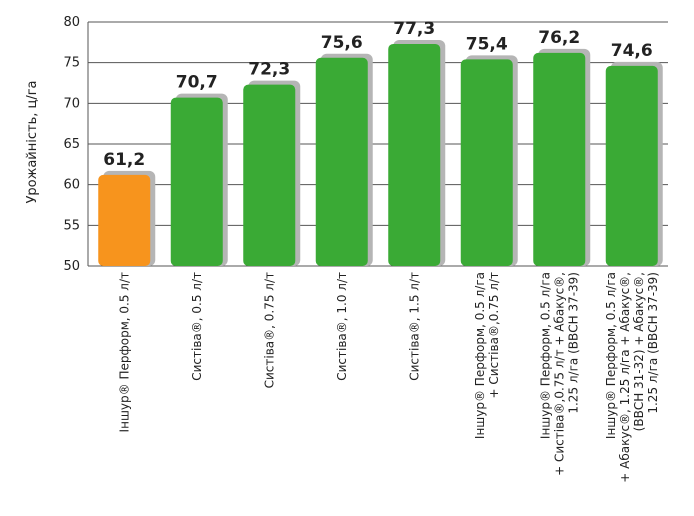 This screenshot has height=516, width=694. I want to click on category-label-line: Систіва®, 1.0 л/т, so click(342, 326).